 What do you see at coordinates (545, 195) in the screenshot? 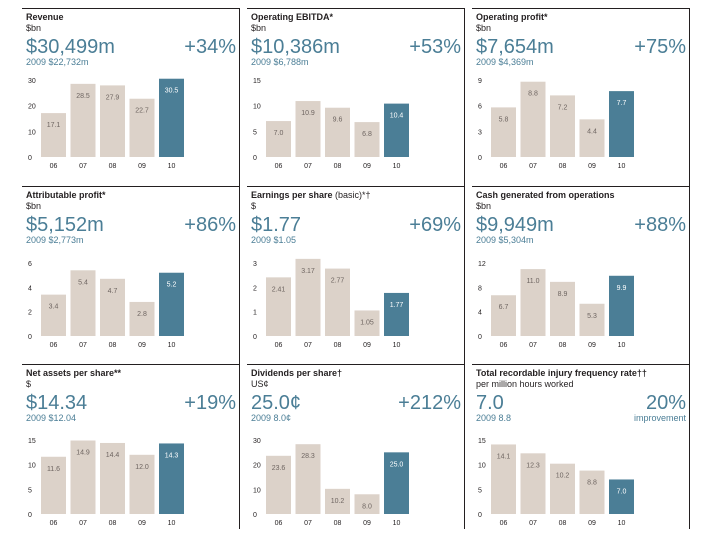
I see `panel-title: Cash generated from operations` at bounding box center [545, 195].